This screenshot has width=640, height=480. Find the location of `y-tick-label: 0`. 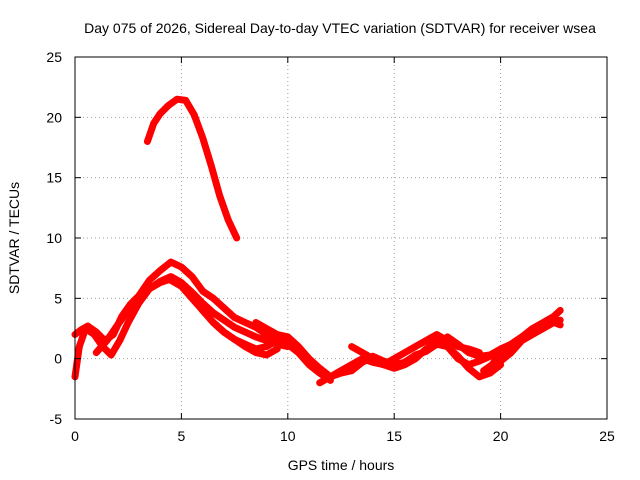

y-tick-label: 0 is located at coordinates (58, 359).